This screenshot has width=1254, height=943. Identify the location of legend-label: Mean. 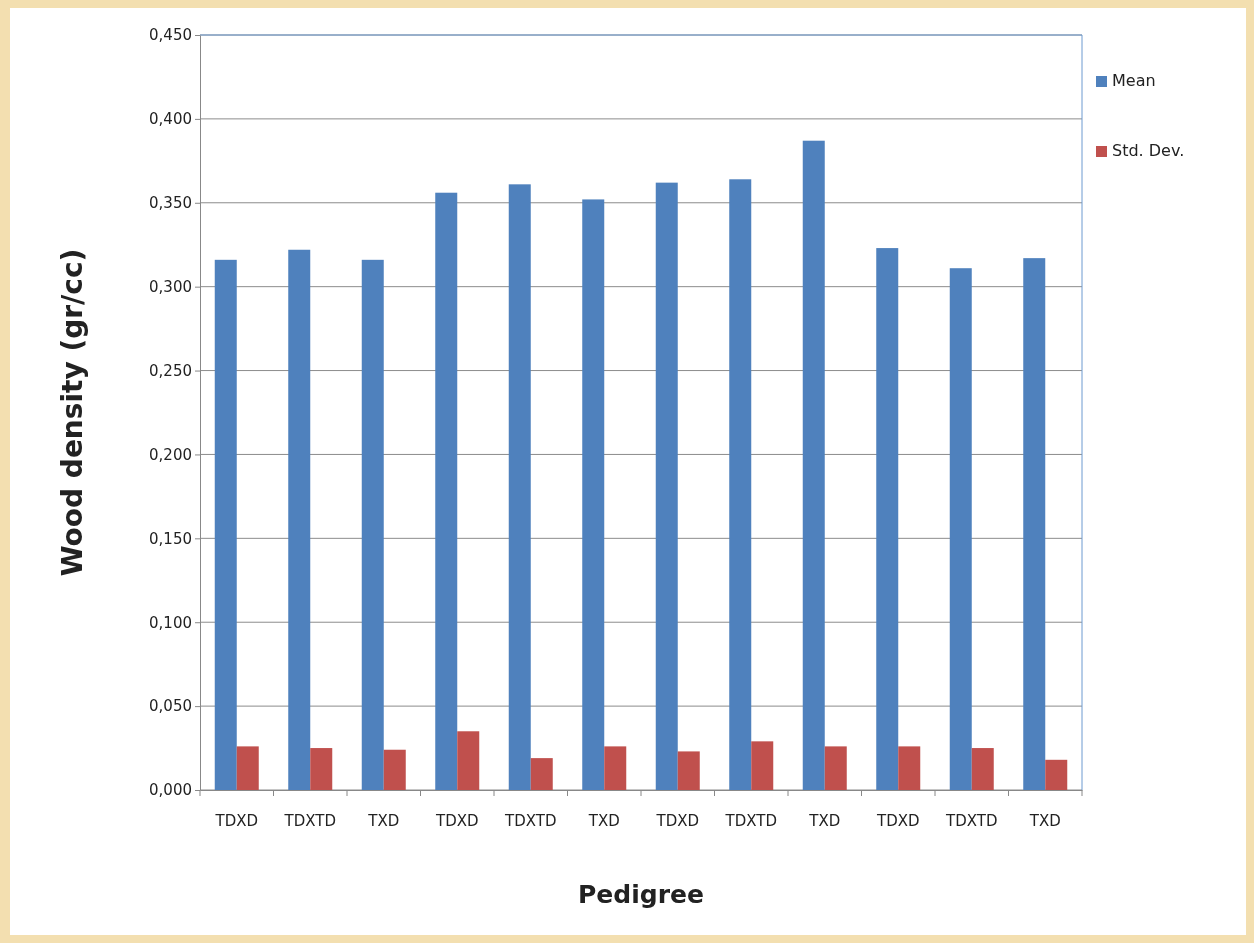
(1134, 80).